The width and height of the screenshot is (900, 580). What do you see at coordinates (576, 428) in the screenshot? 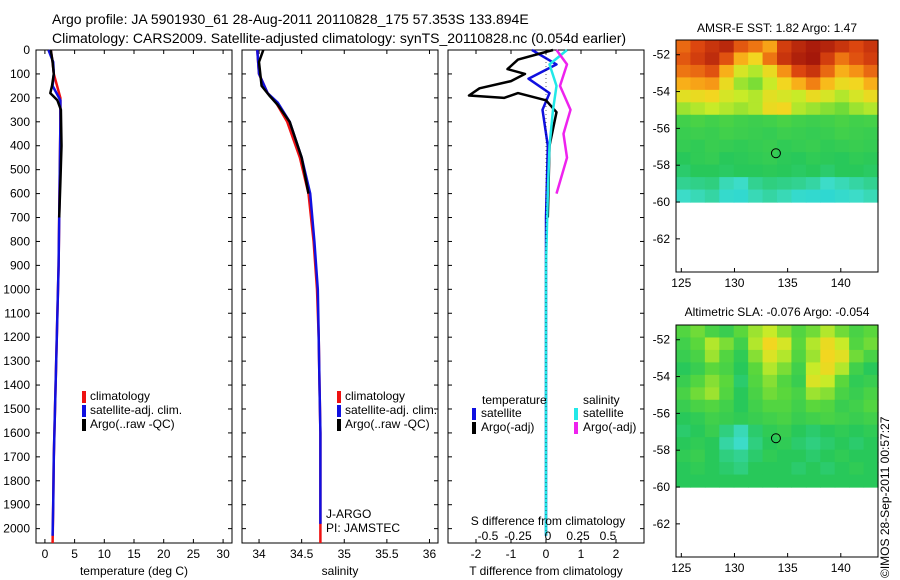
I see `legend-swatch-sal_argo` at bounding box center [576, 428].